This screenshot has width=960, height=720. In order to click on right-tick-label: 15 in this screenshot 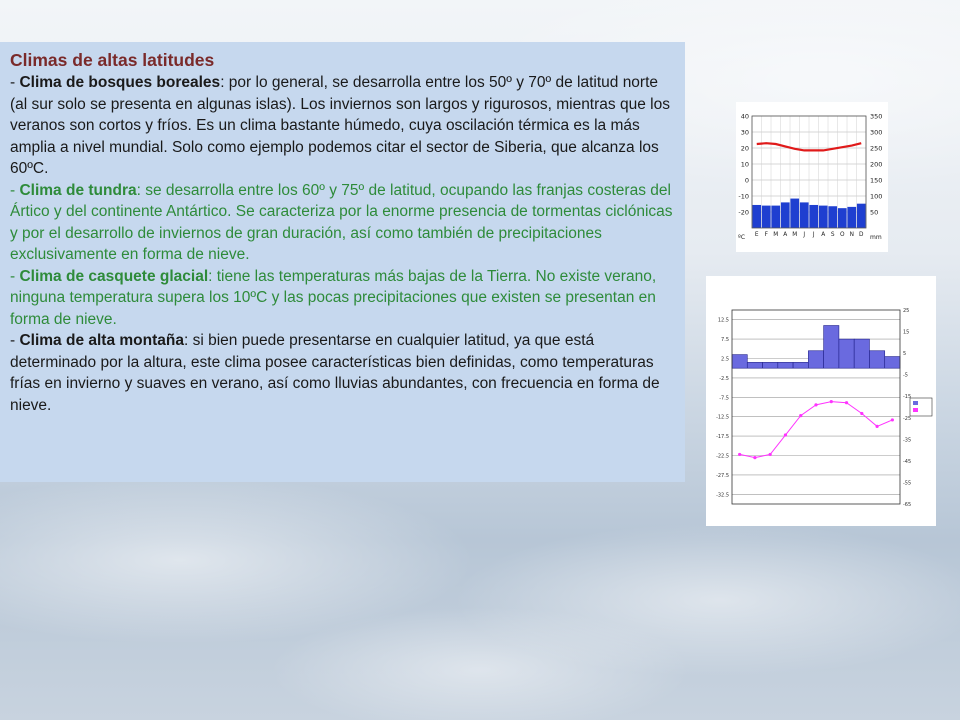, I will do `click(906, 333)`.